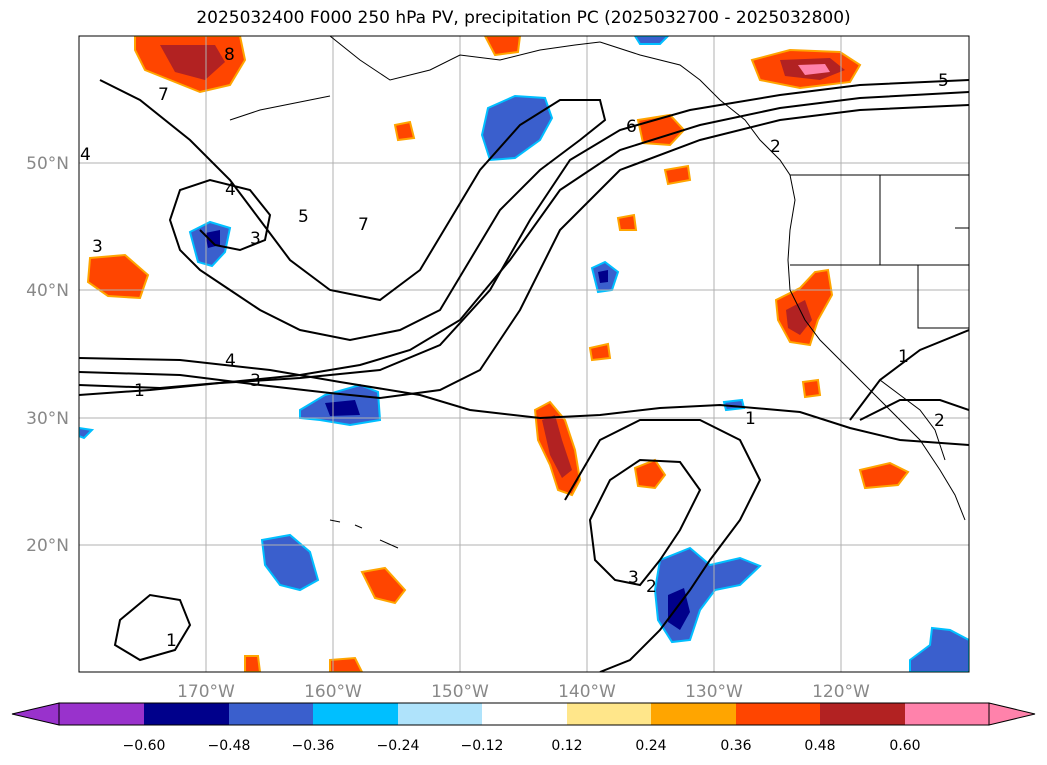  Describe the element at coordinates (47, 419) in the screenshot. I see `lat-label: 30°N` at that location.